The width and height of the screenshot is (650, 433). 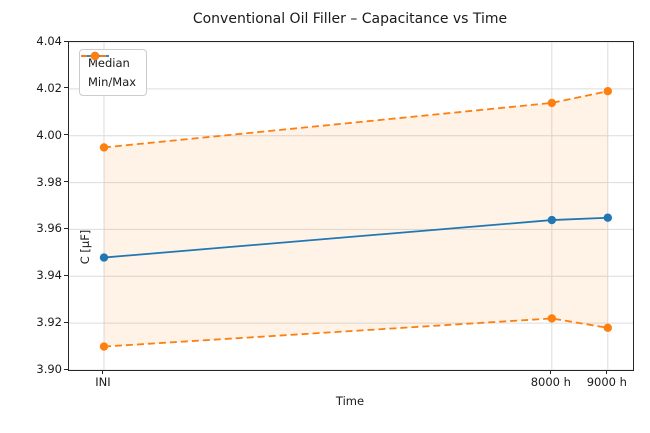 I want to click on legend-label: Min/Max, so click(x=112, y=82).